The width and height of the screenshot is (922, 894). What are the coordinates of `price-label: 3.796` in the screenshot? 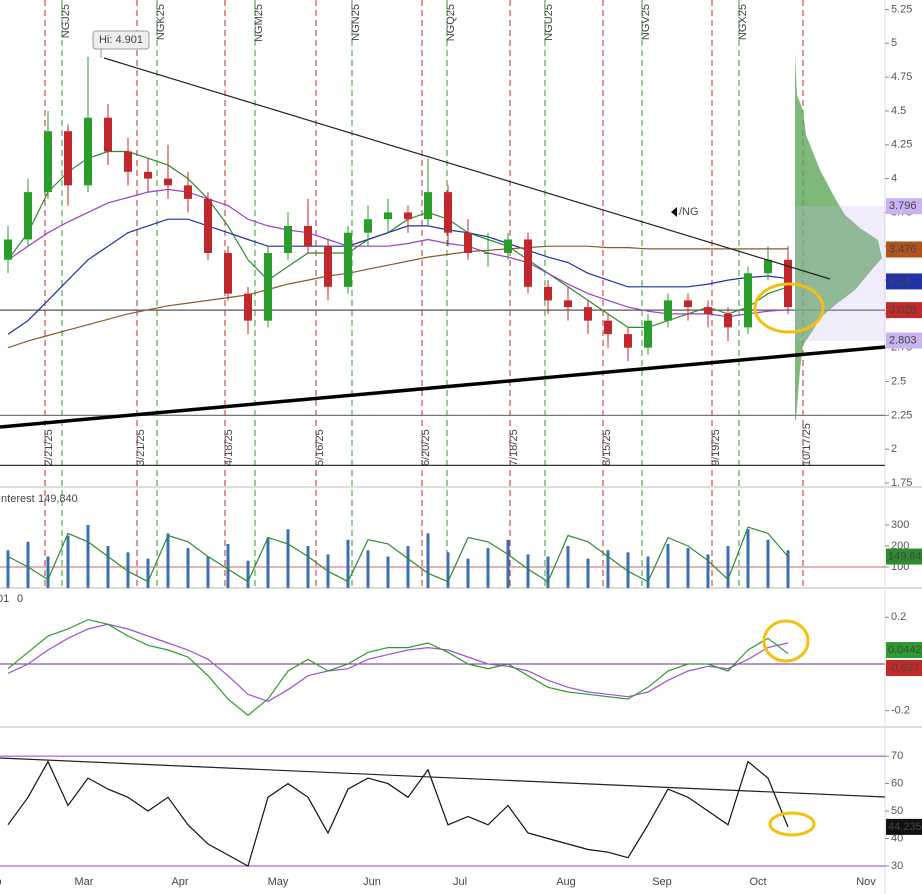 It's located at (903, 206).